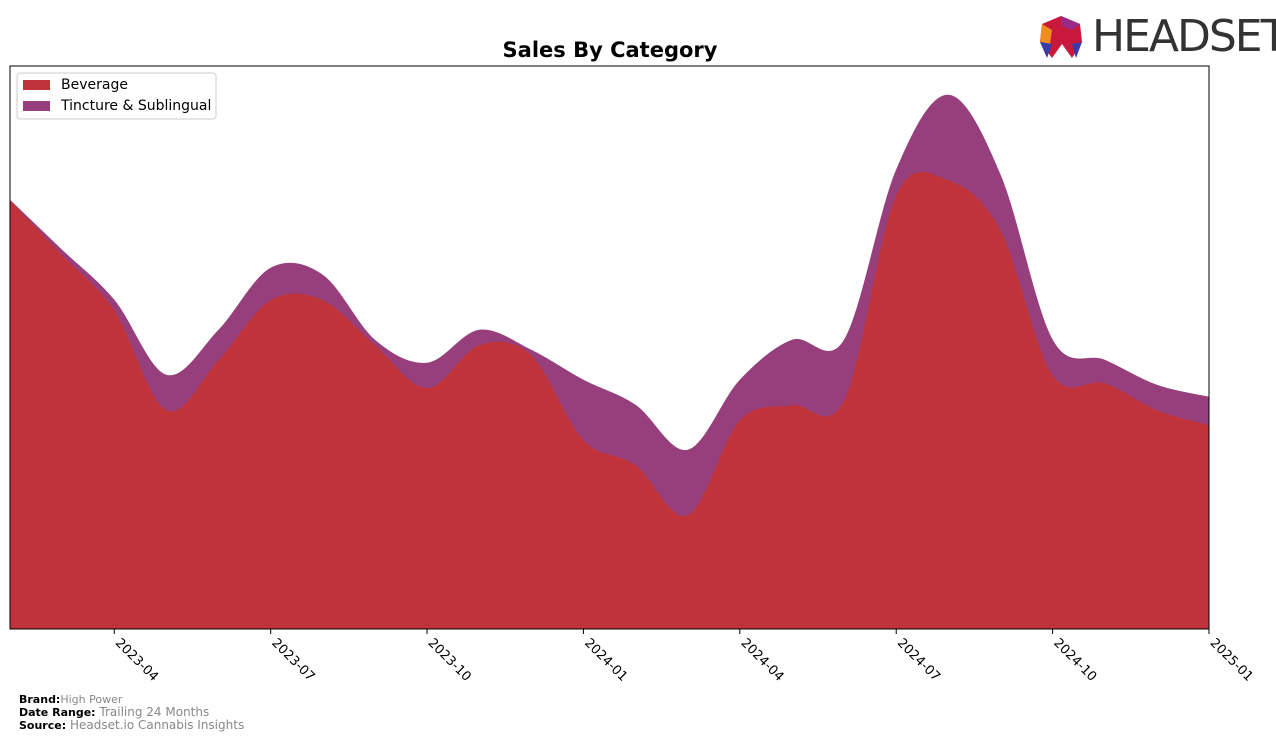 The height and width of the screenshot is (743, 1276). I want to click on chart-title: Sales By Category, so click(610, 50).